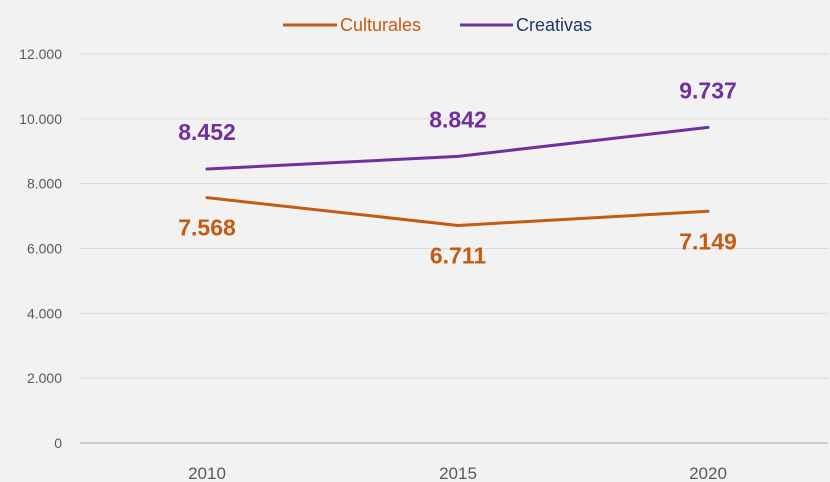 This screenshot has height=482, width=830. I want to click on y-tick-label: 0, so click(58, 443).